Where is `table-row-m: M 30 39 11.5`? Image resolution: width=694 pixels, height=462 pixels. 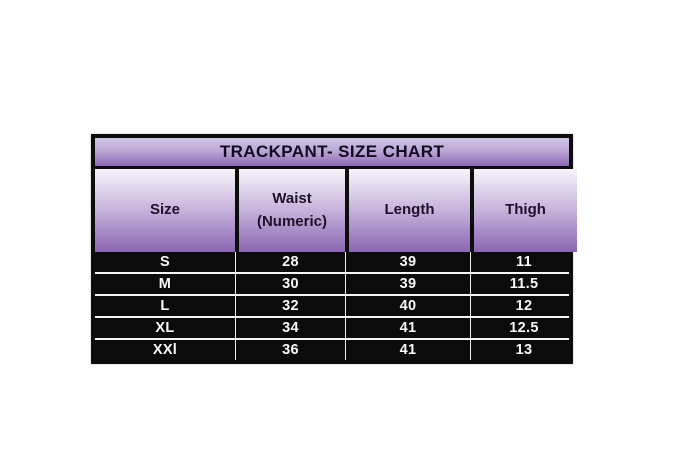 table-row-m: M 30 39 11.5 is located at coordinates (332, 283).